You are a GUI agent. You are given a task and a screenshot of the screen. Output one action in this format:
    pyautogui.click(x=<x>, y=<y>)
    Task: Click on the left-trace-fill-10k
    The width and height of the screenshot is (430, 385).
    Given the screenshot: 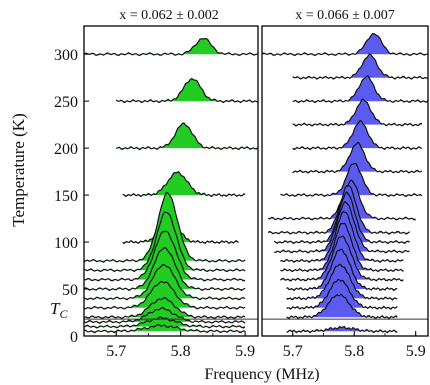 What is the action you would take?
    pyautogui.click(x=165, y=322)
    